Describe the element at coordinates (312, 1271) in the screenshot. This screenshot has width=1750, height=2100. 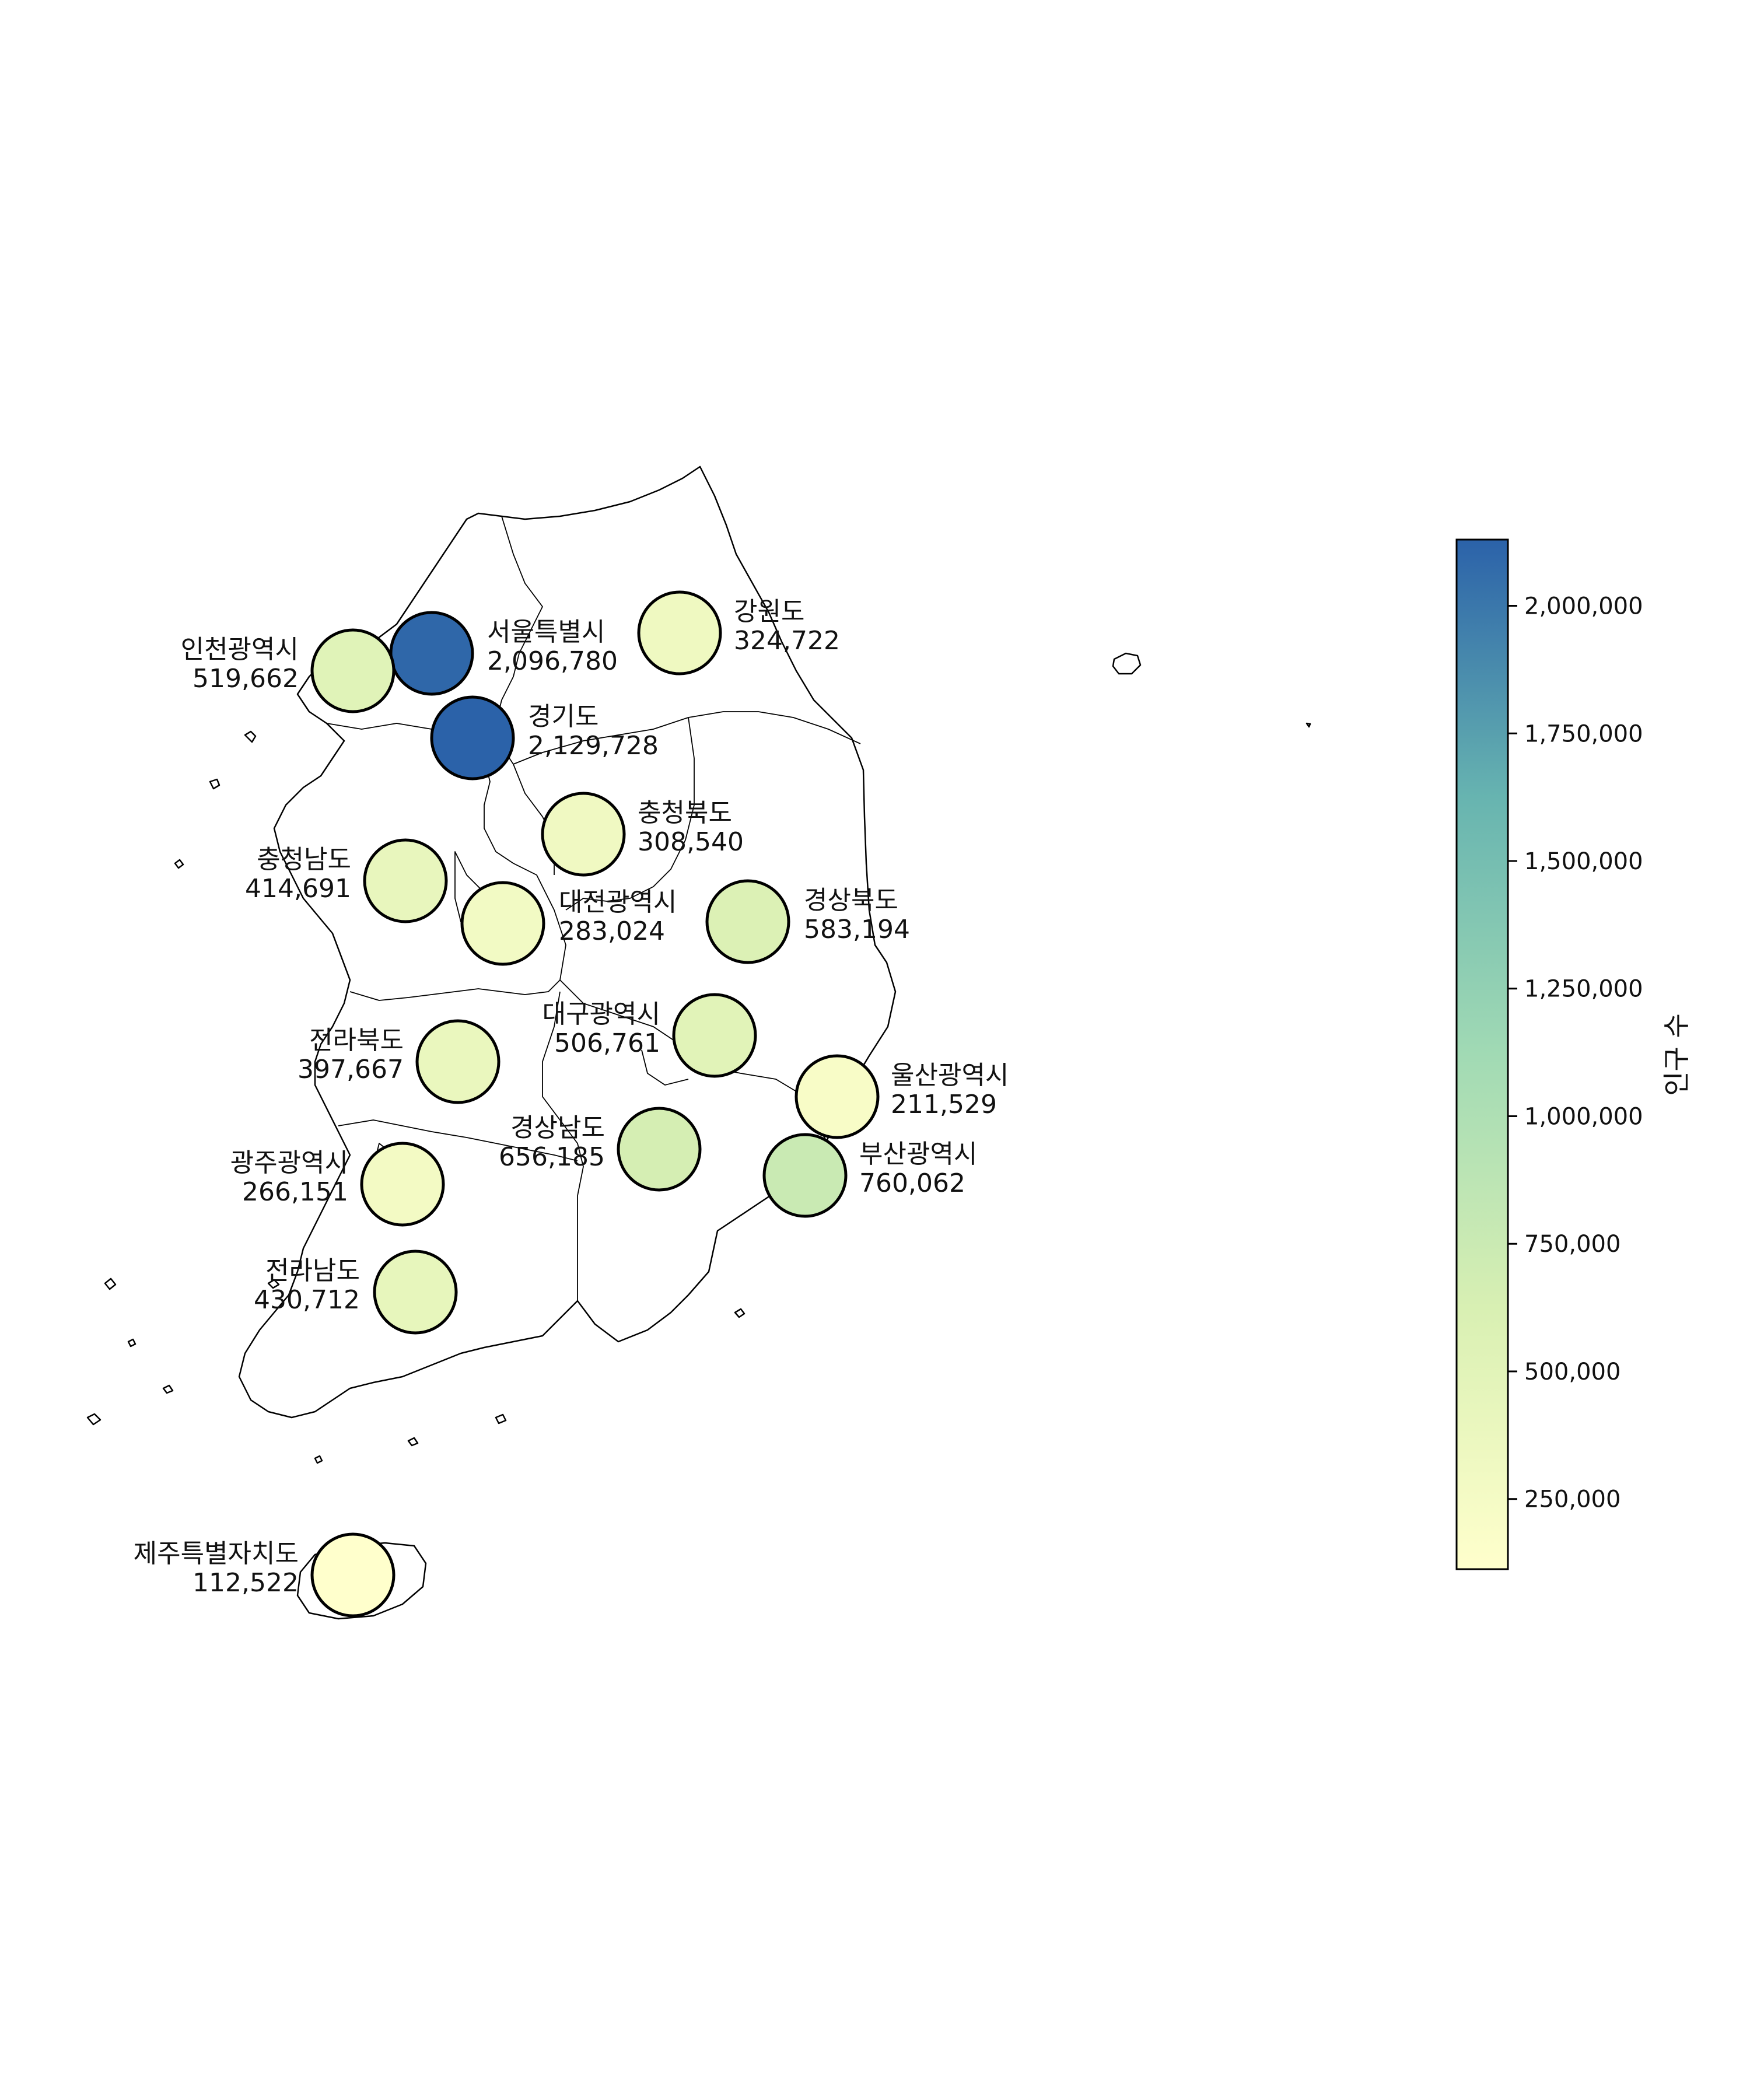
I see `region-name-jeonnam: 전라남도` at that location.